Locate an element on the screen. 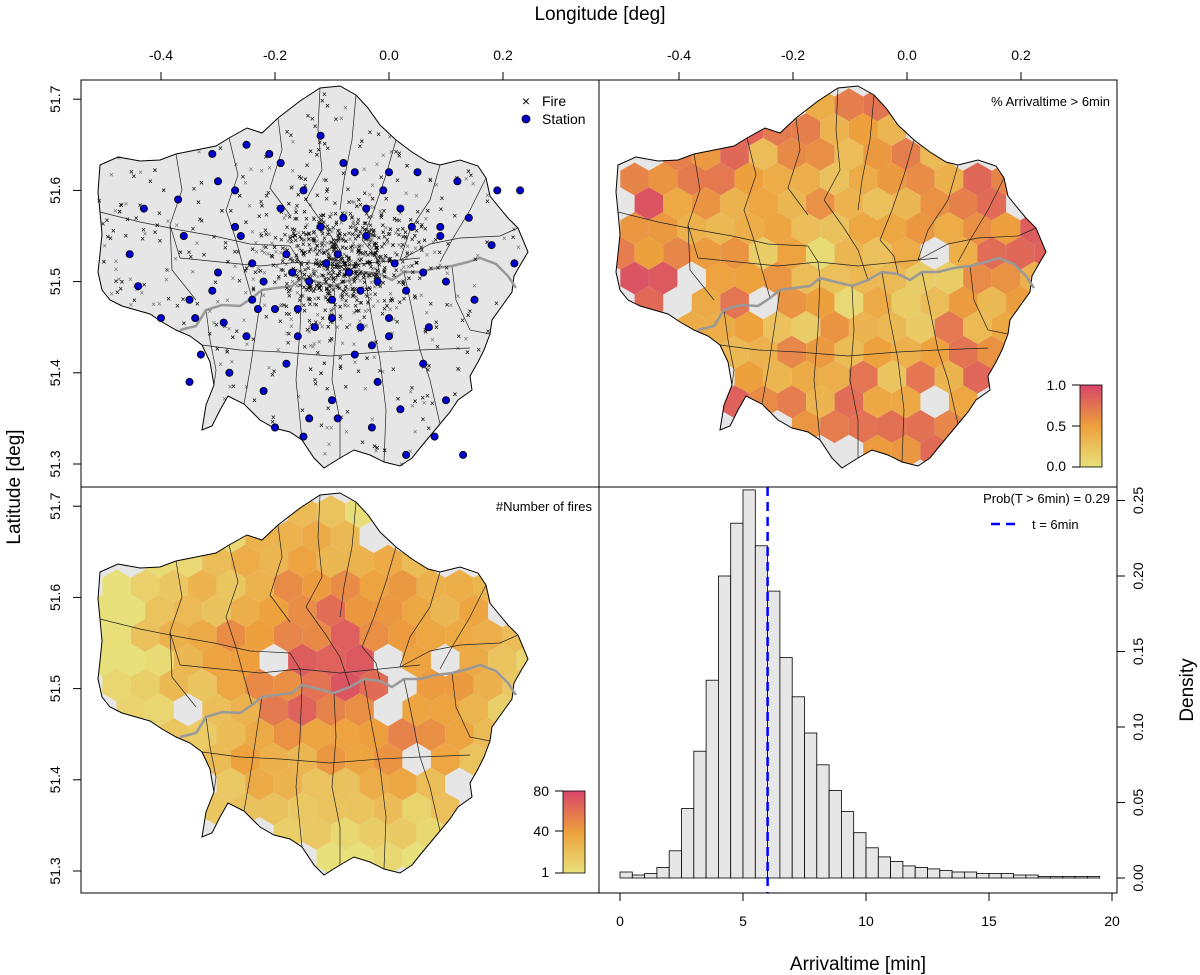 The image size is (1200, 975). right-axis-title: Density is located at coordinates (1187, 690).